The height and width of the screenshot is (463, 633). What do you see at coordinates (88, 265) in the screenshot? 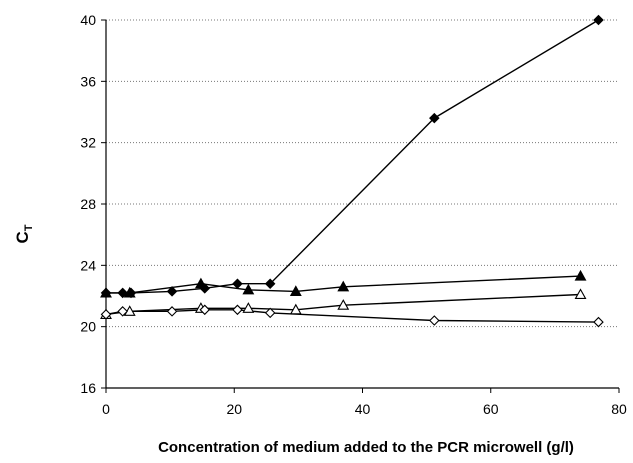
I see `y-tick-label-24: 24` at bounding box center [88, 265].